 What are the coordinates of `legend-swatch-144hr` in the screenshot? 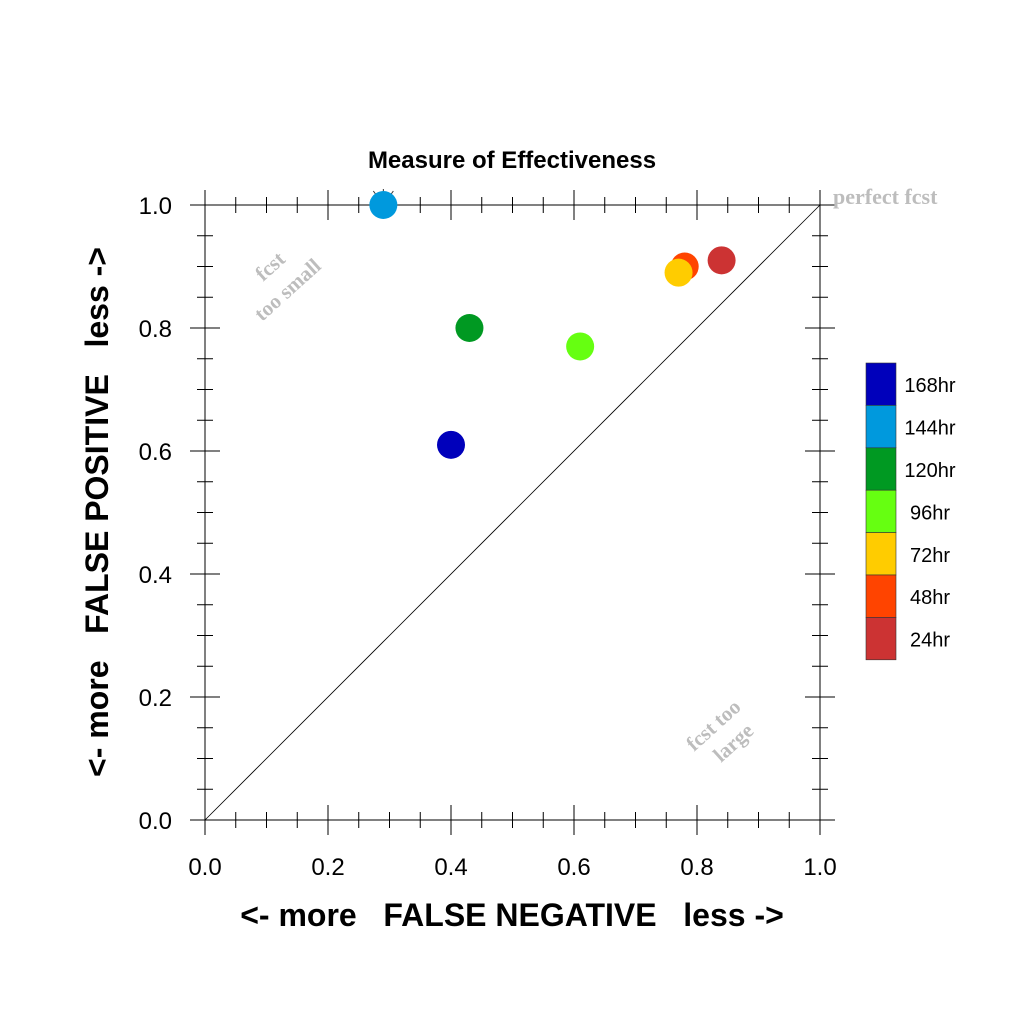 It's located at (881, 427).